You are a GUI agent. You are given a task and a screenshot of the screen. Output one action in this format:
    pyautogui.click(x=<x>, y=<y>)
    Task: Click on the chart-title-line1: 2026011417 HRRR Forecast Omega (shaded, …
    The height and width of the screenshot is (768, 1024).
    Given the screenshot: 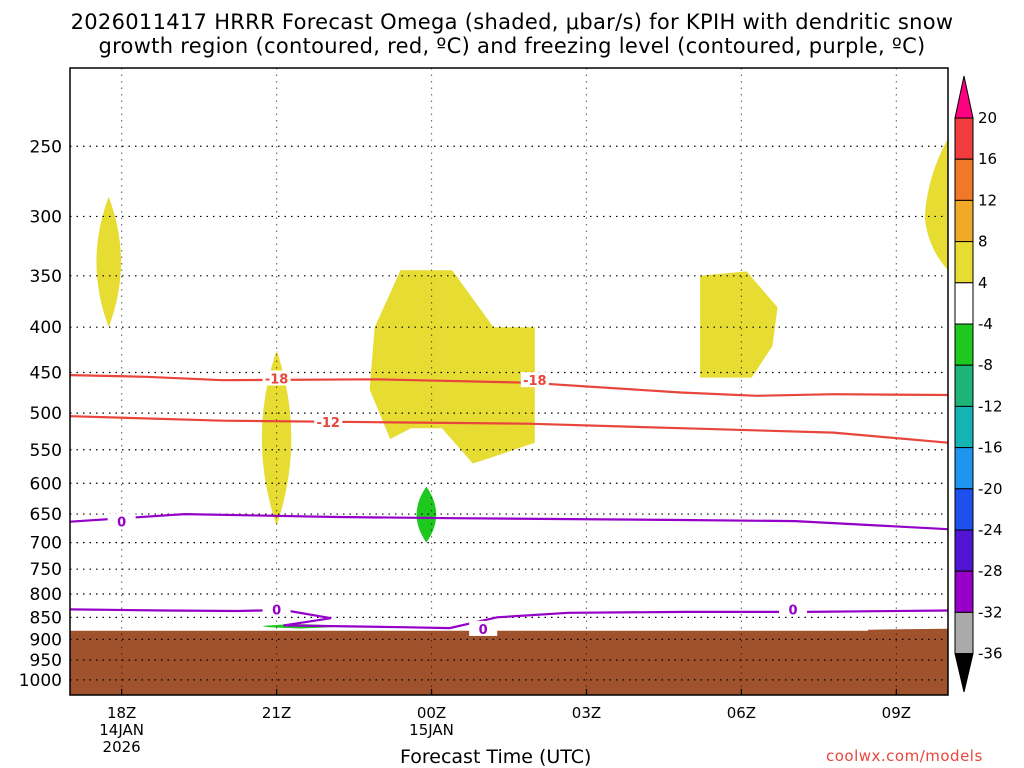 What is the action you would take?
    pyautogui.click(x=512, y=22)
    